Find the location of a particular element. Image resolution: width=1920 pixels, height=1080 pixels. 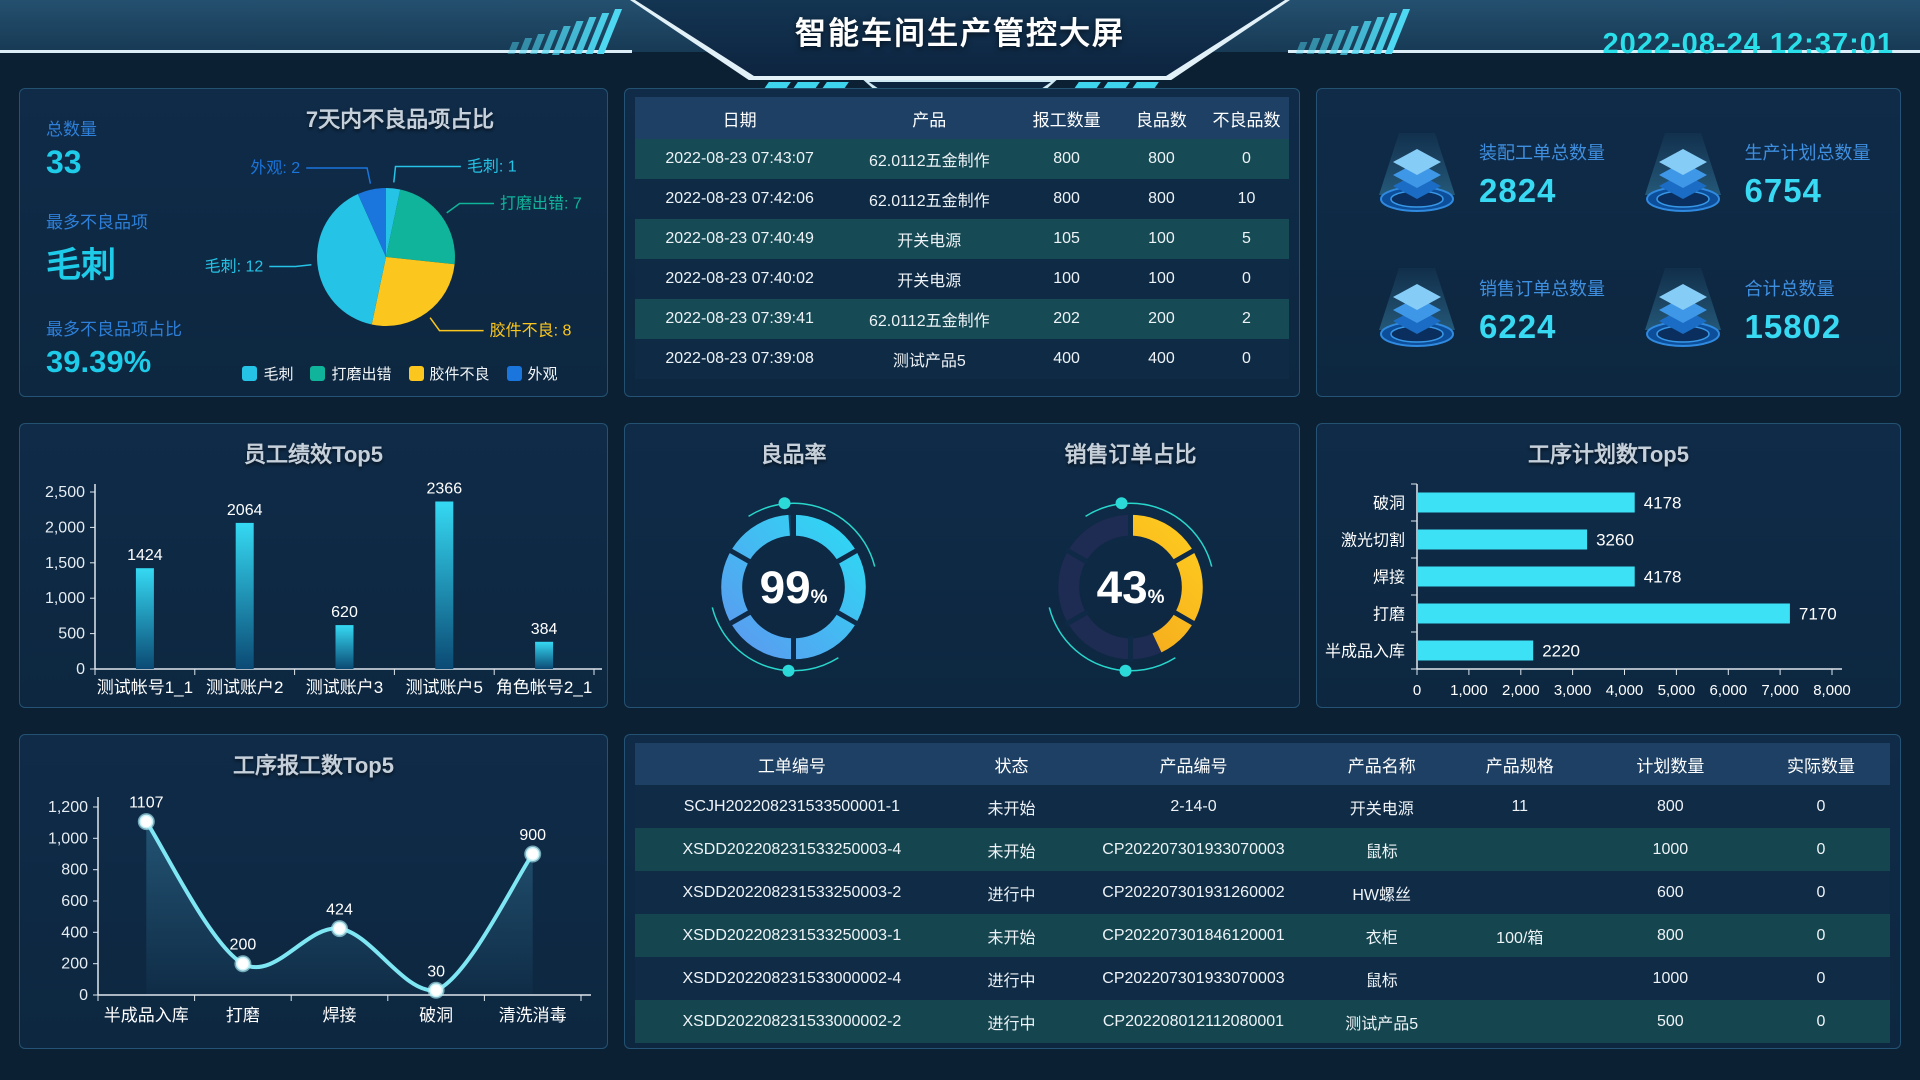

table-cell: CP202207301846120001 is located at coordinates (1193, 935).